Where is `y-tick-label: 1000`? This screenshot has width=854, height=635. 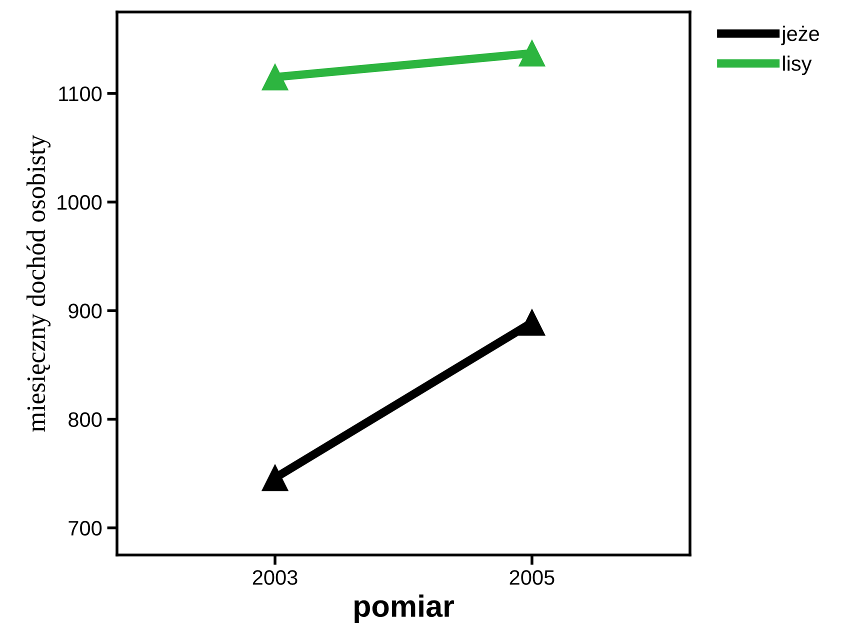
y-tick-label: 1000 is located at coordinates (80, 202).